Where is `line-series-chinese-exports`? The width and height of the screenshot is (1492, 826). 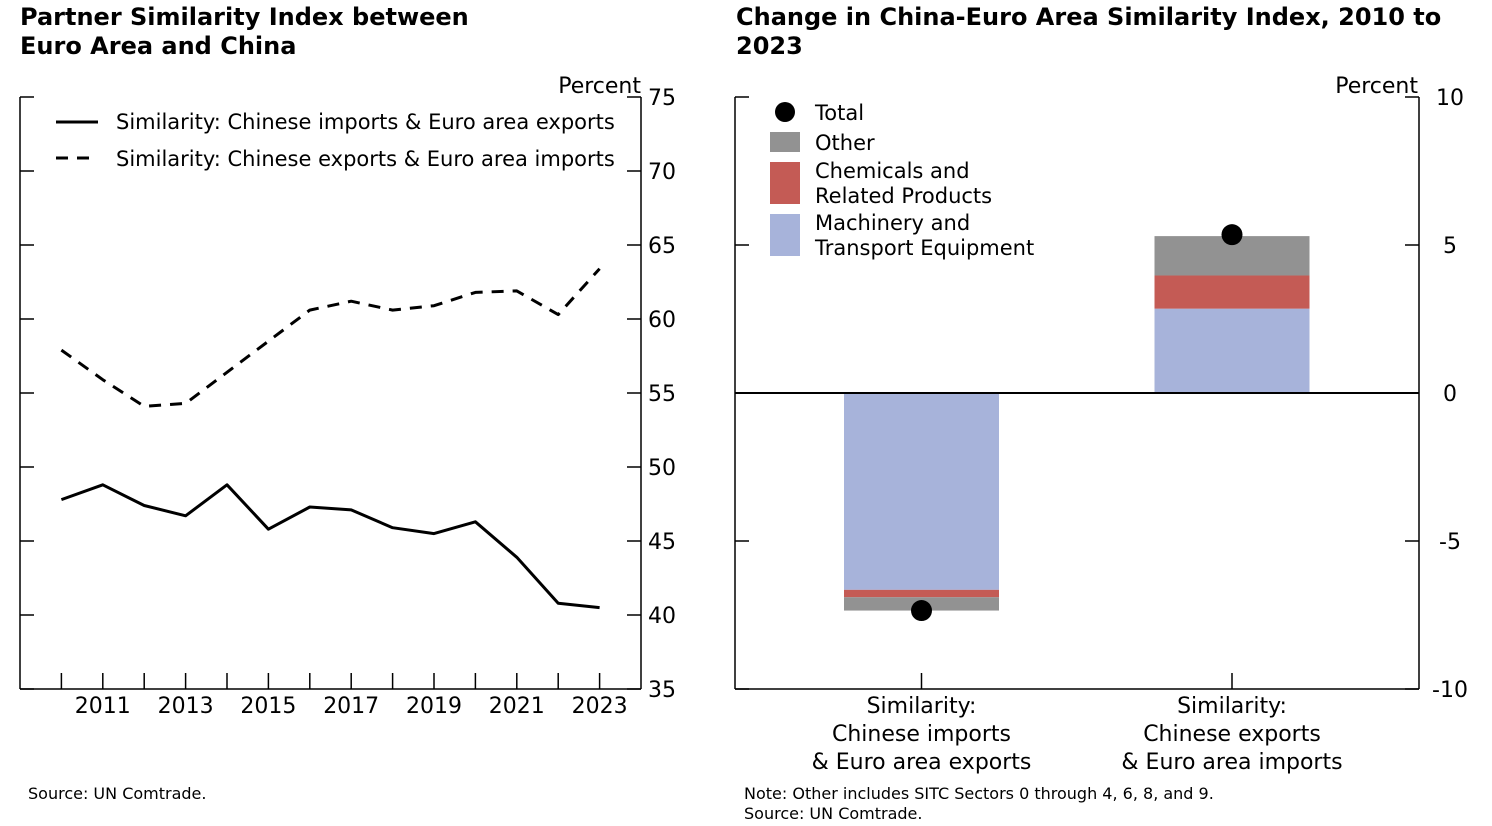 line-series-chinese-exports is located at coordinates (330, 337).